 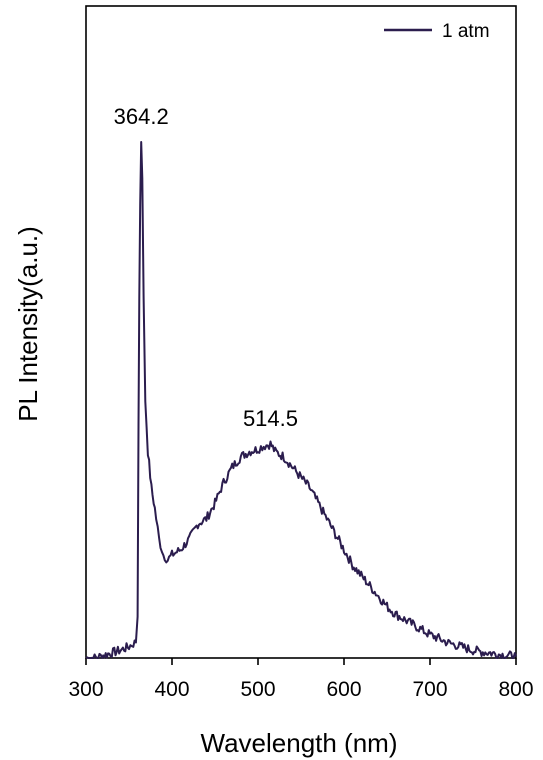 What do you see at coordinates (141, 116) in the screenshot?
I see `peak-label-0: 364.2` at bounding box center [141, 116].